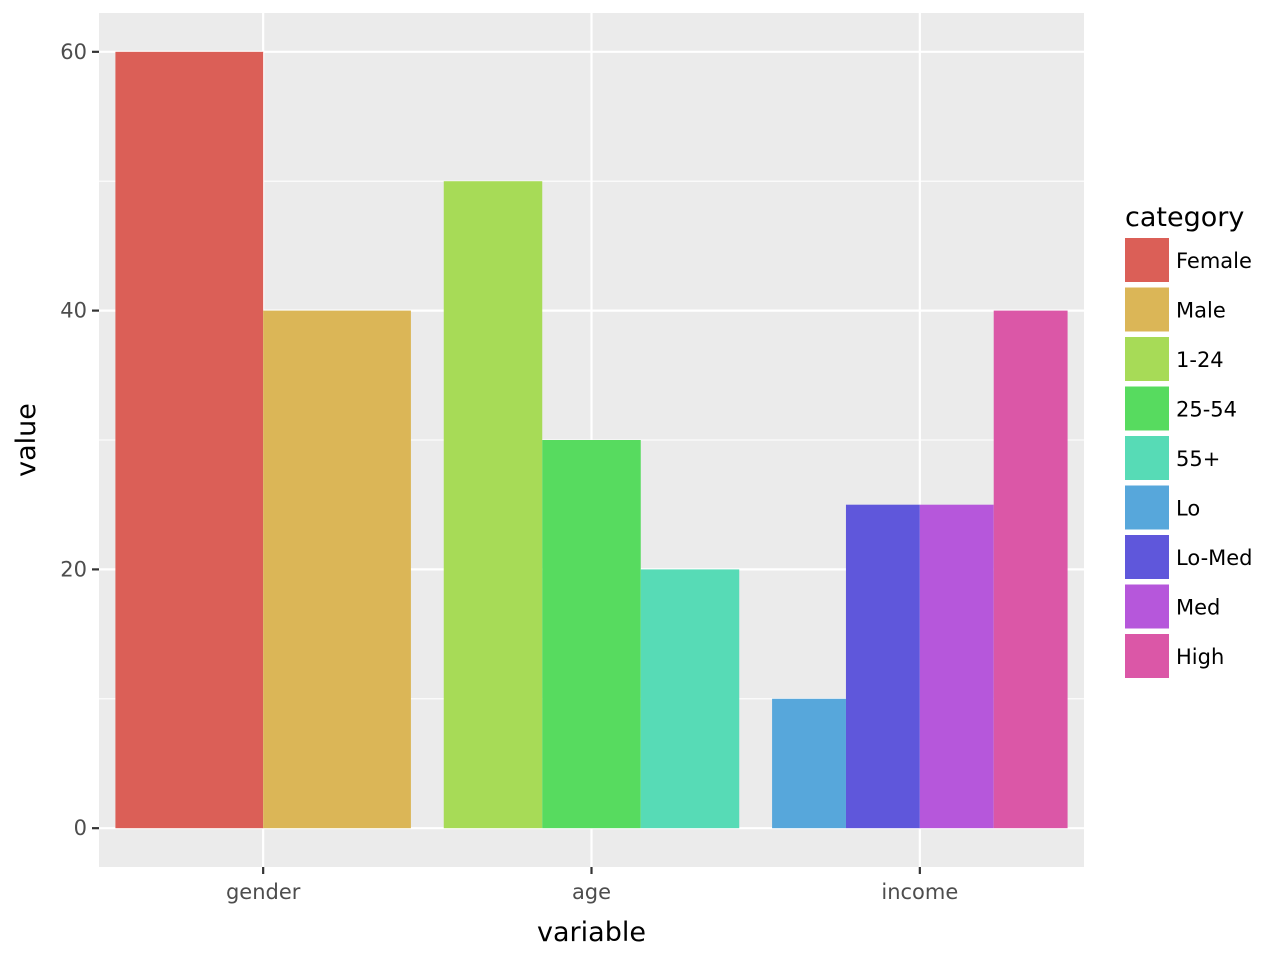  What do you see at coordinates (882, 666) in the screenshot?
I see `bar-income-Lo-Med` at bounding box center [882, 666].